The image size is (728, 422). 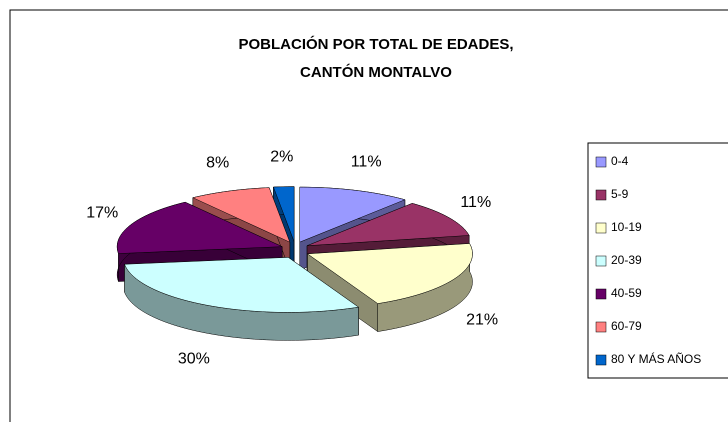 I want to click on legend-label: 40-59, so click(x=626, y=293).